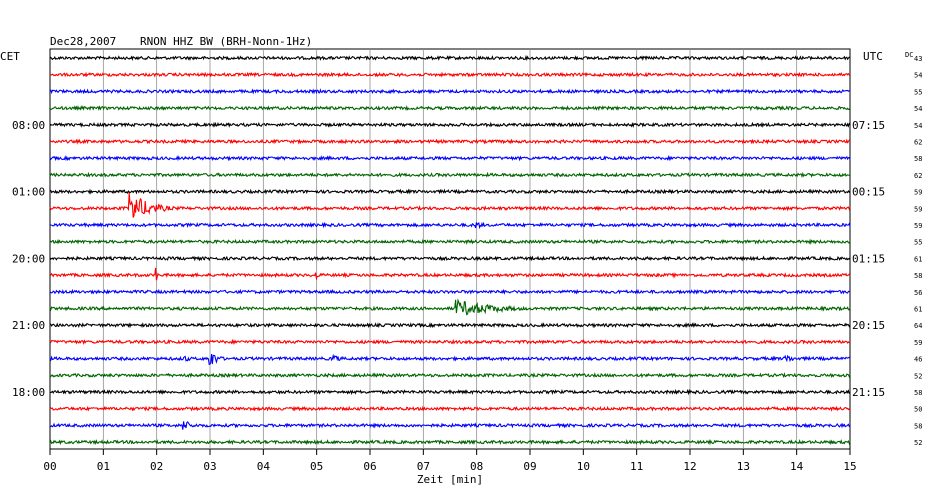 Image resolution: width=930 pixels, height=494 pixels. Describe the element at coordinates (529, 466) in the screenshot. I see `x-tick-label: 09` at that location.